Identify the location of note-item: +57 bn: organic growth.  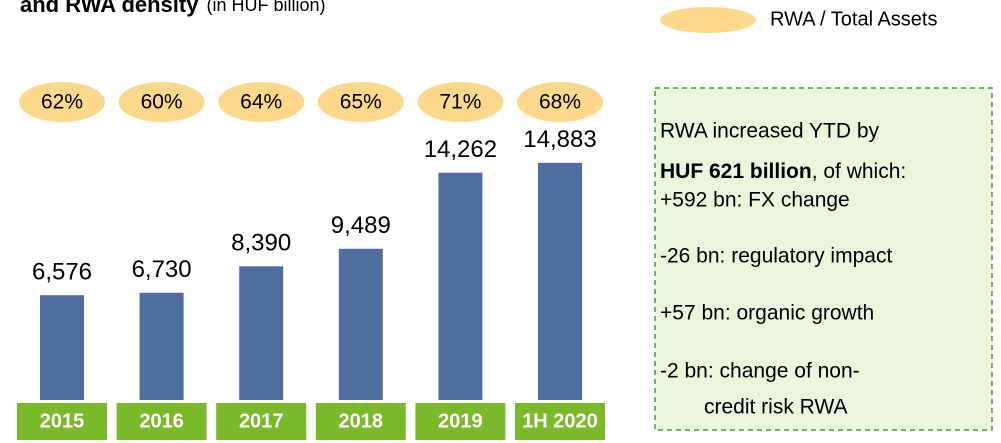
(767, 313).